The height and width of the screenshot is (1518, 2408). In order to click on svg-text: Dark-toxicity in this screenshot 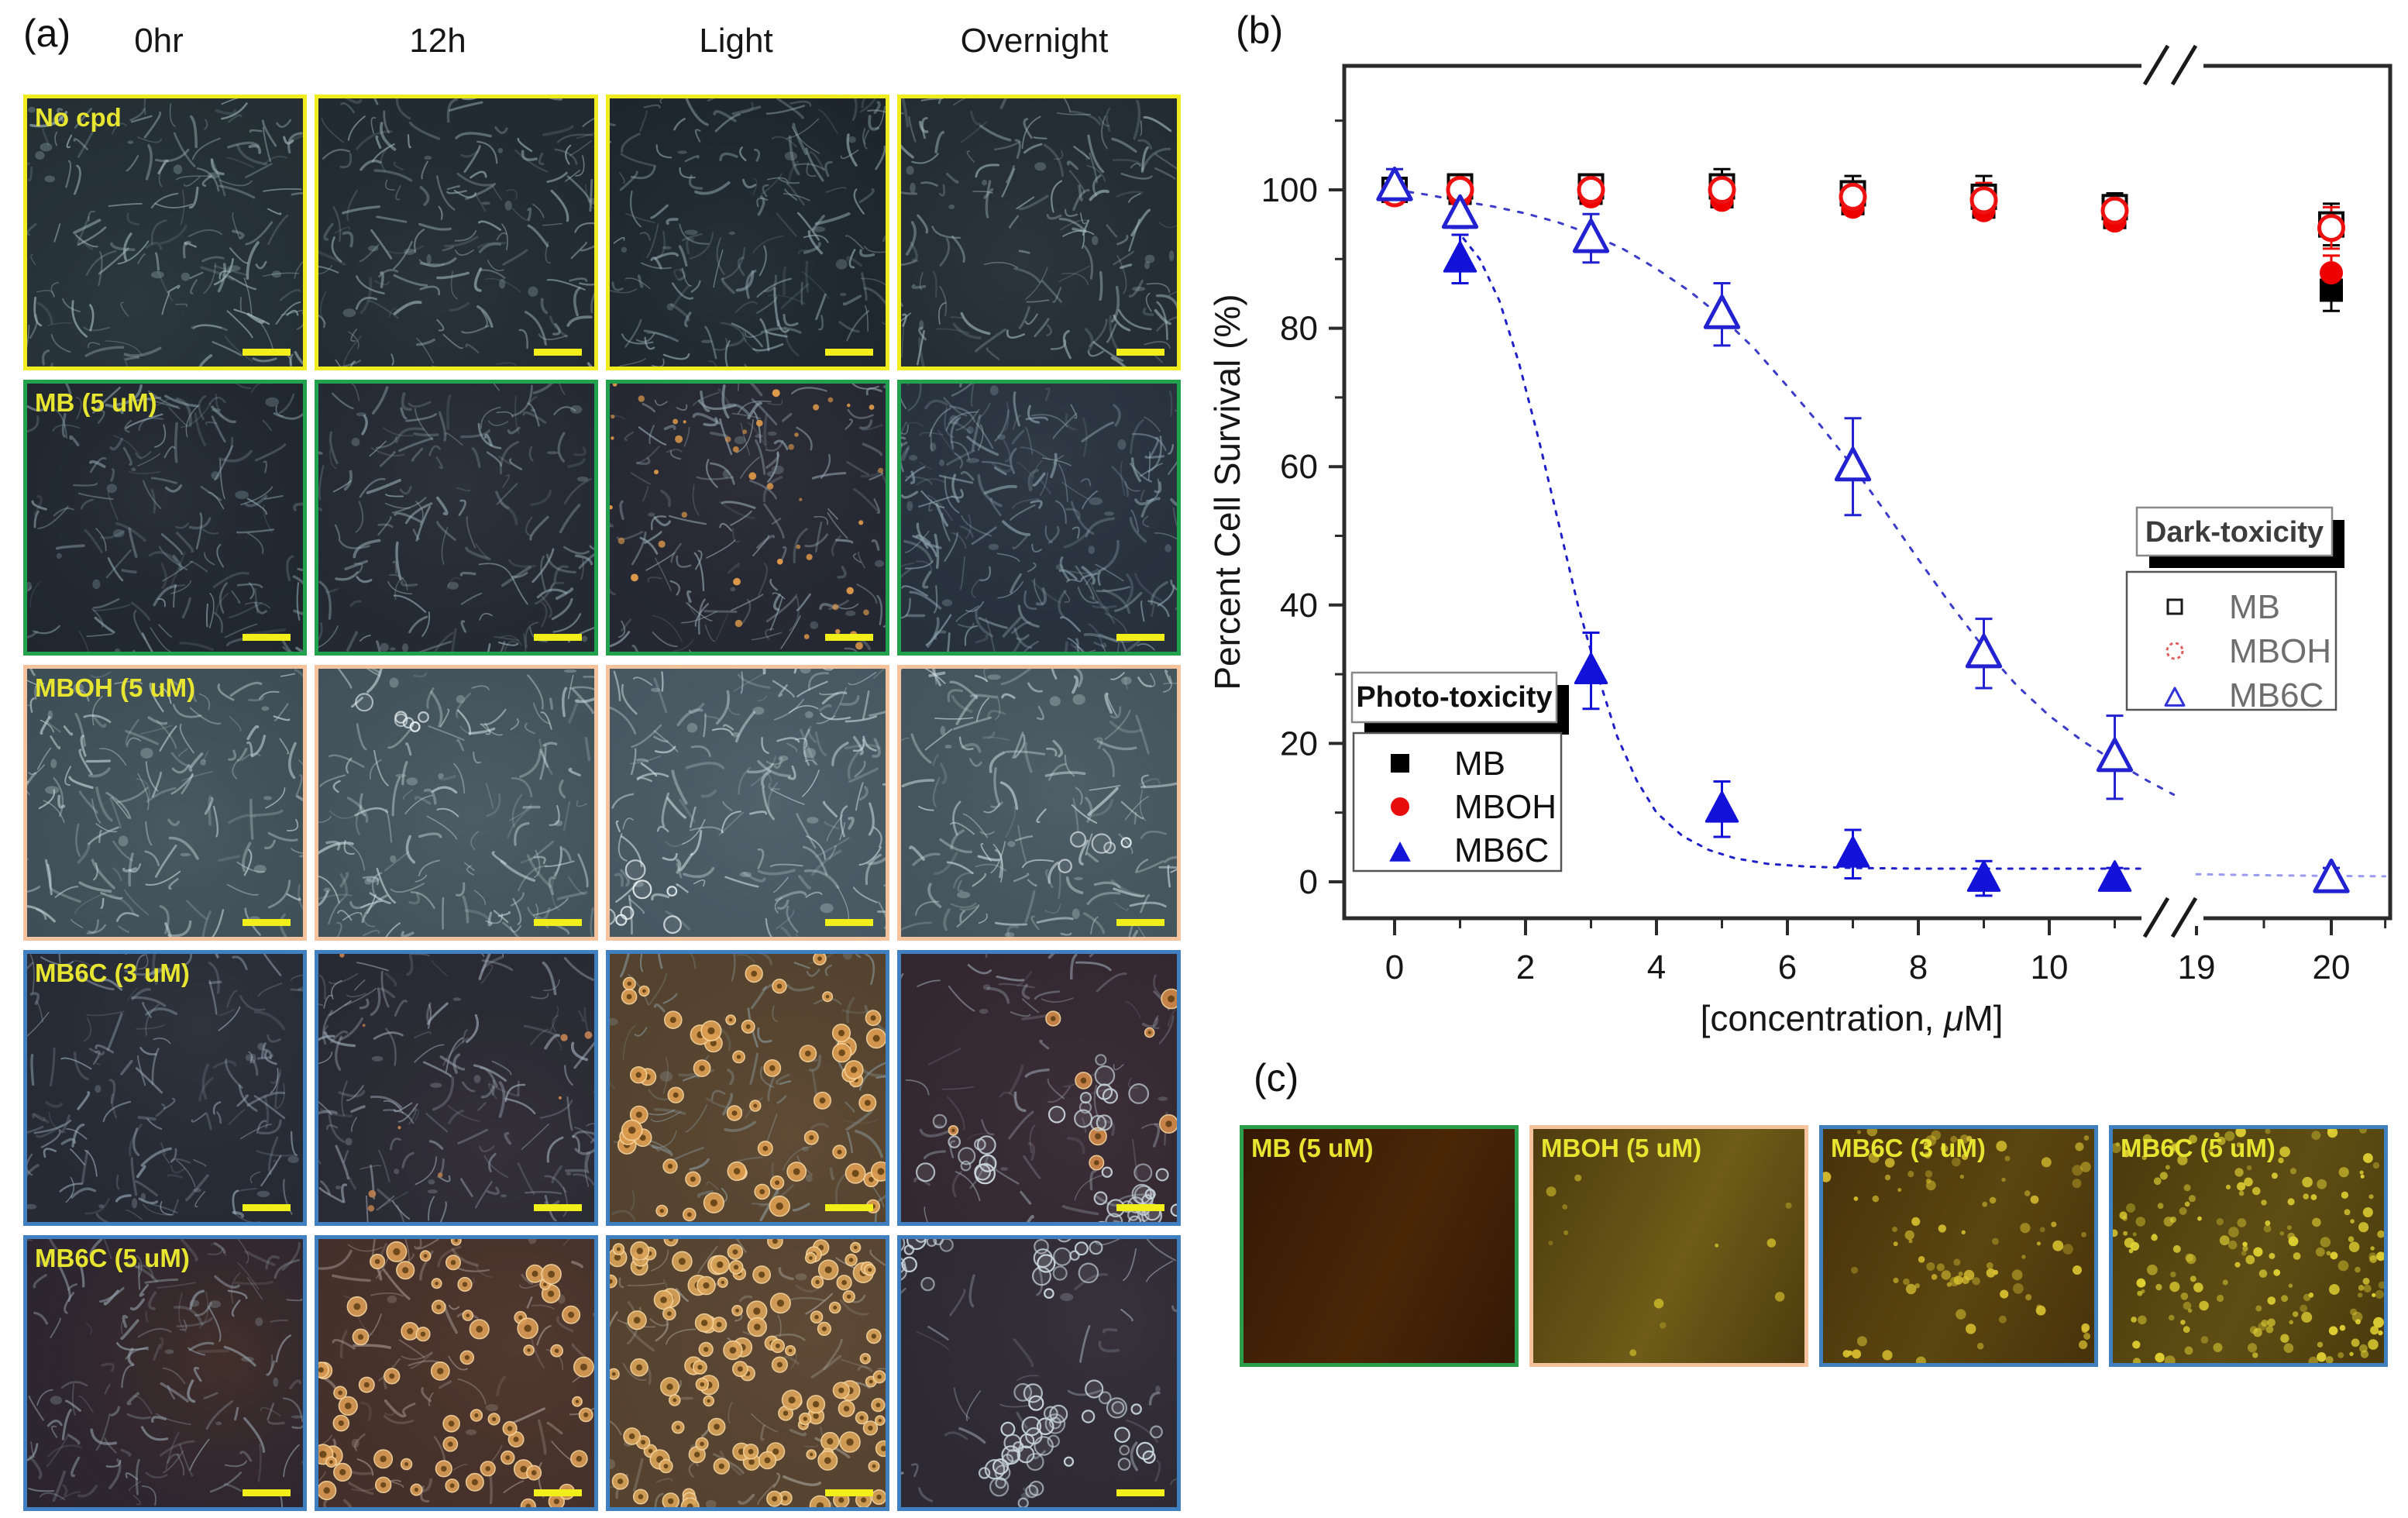, I will do `click(2234, 533)`.